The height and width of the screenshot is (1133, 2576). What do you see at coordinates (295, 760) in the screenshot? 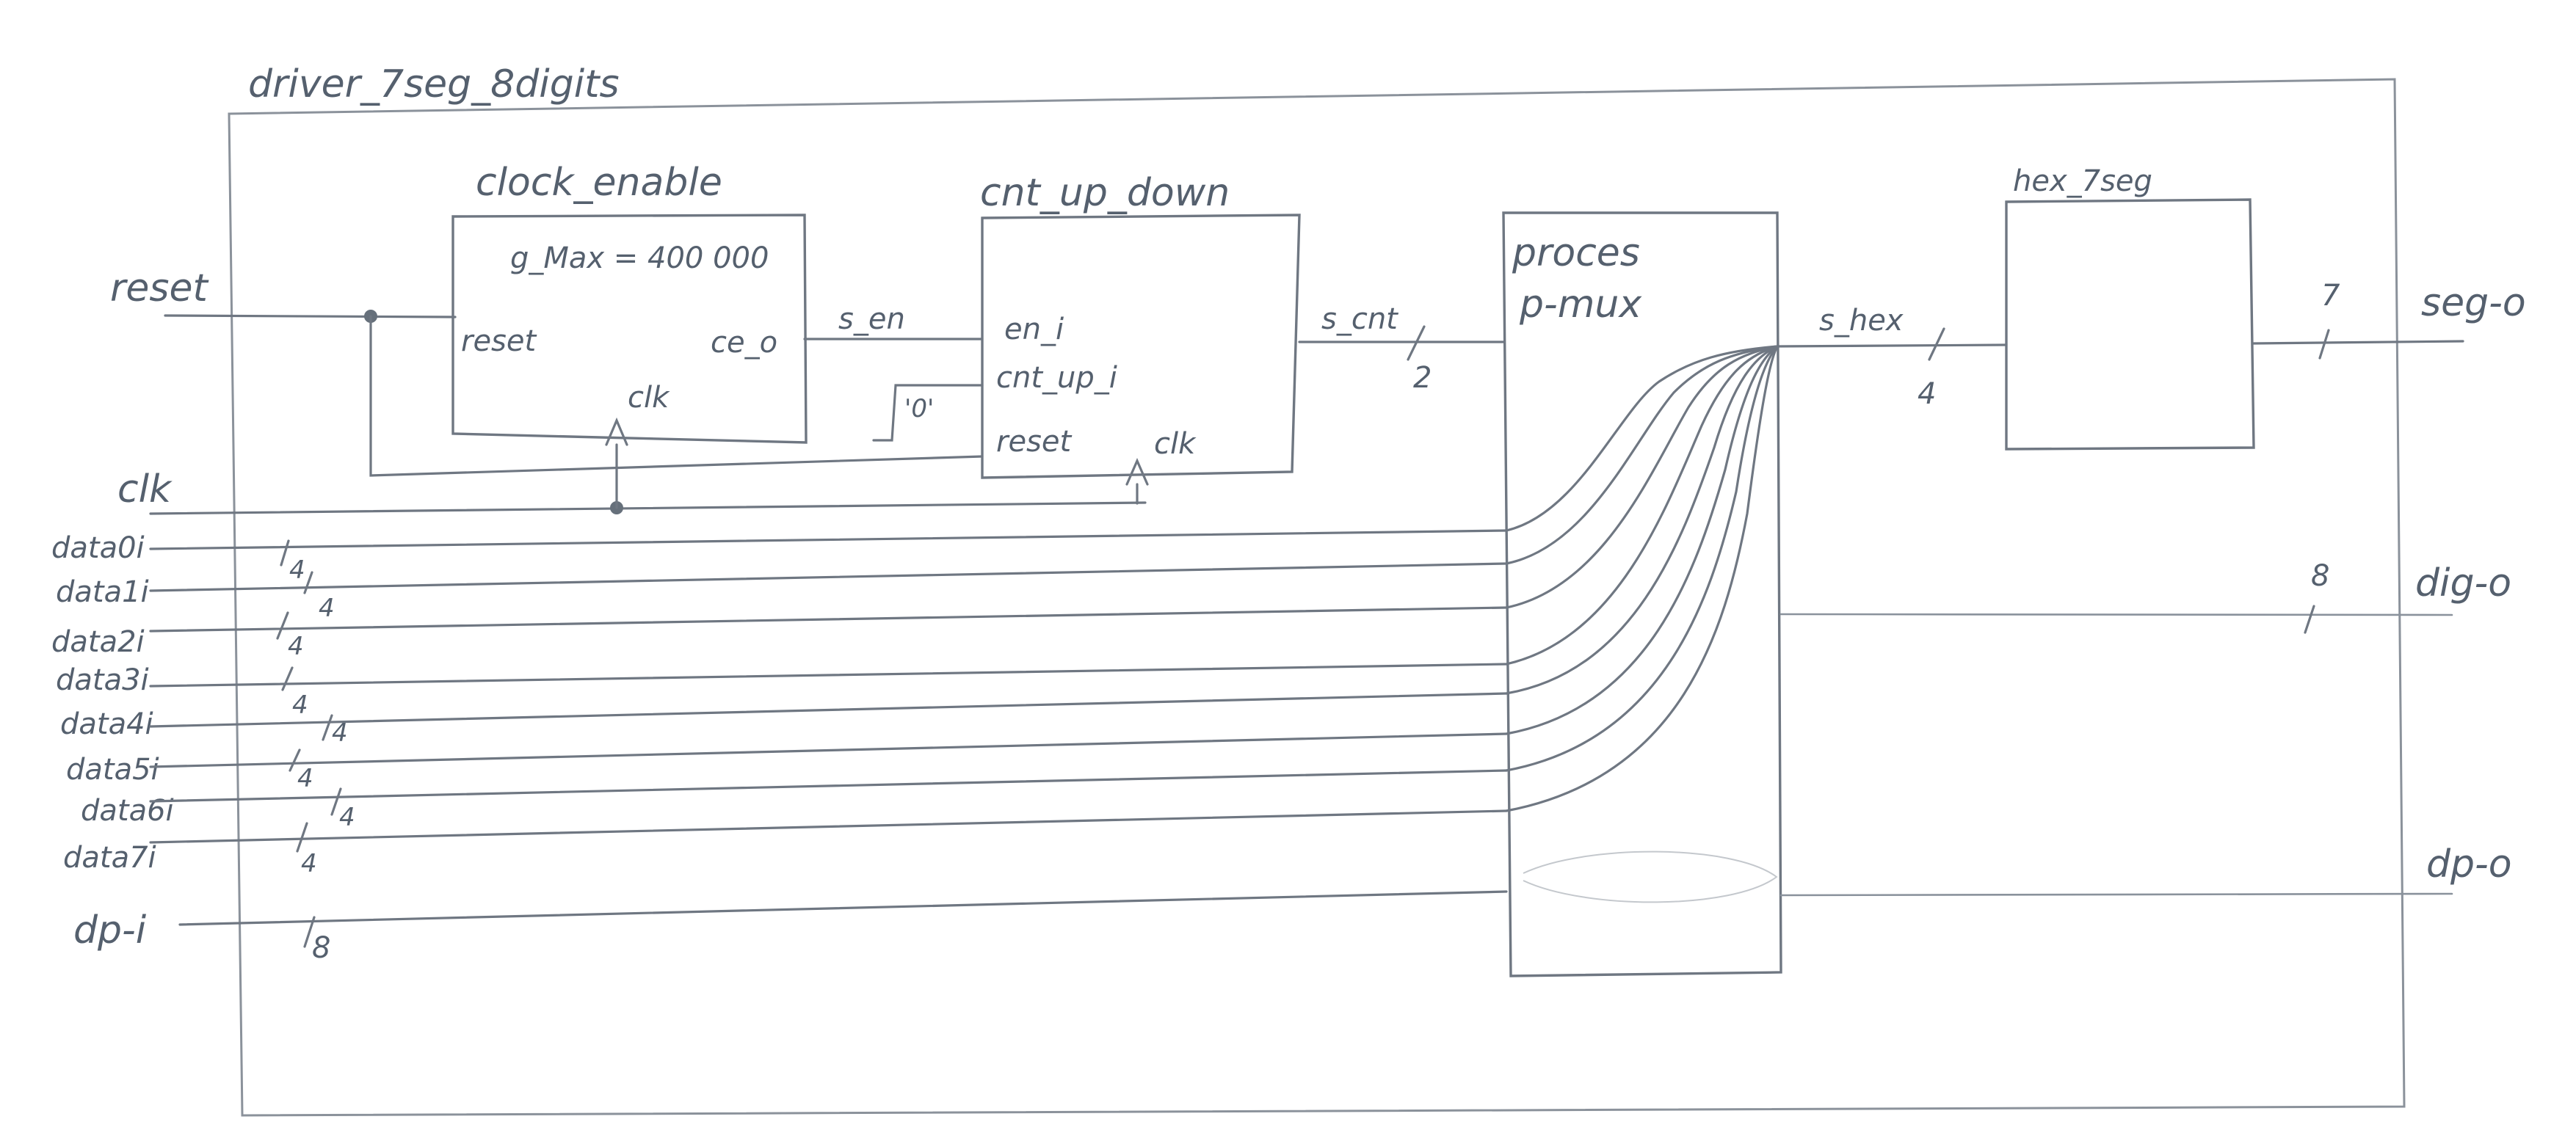
I see `data5-width-slash` at bounding box center [295, 760].